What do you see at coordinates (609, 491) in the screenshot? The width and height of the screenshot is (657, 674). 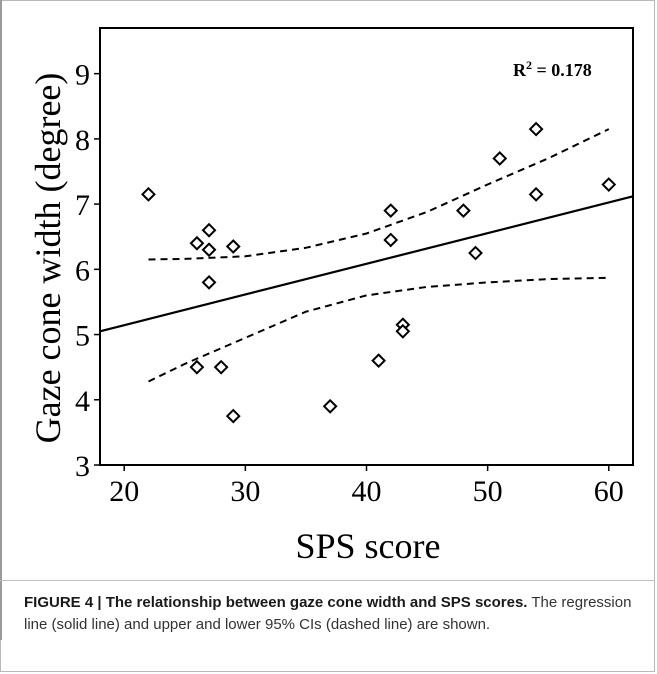 I see `x-tick-label: 60` at bounding box center [609, 491].